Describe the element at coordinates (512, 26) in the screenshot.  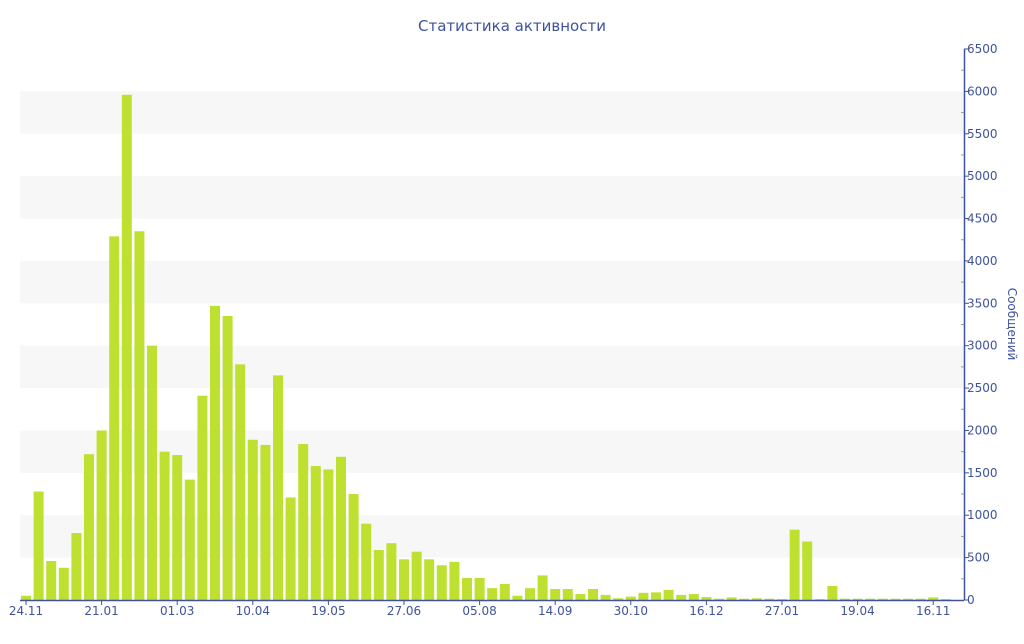
I see `chart-title: Статистика активности` at that location.